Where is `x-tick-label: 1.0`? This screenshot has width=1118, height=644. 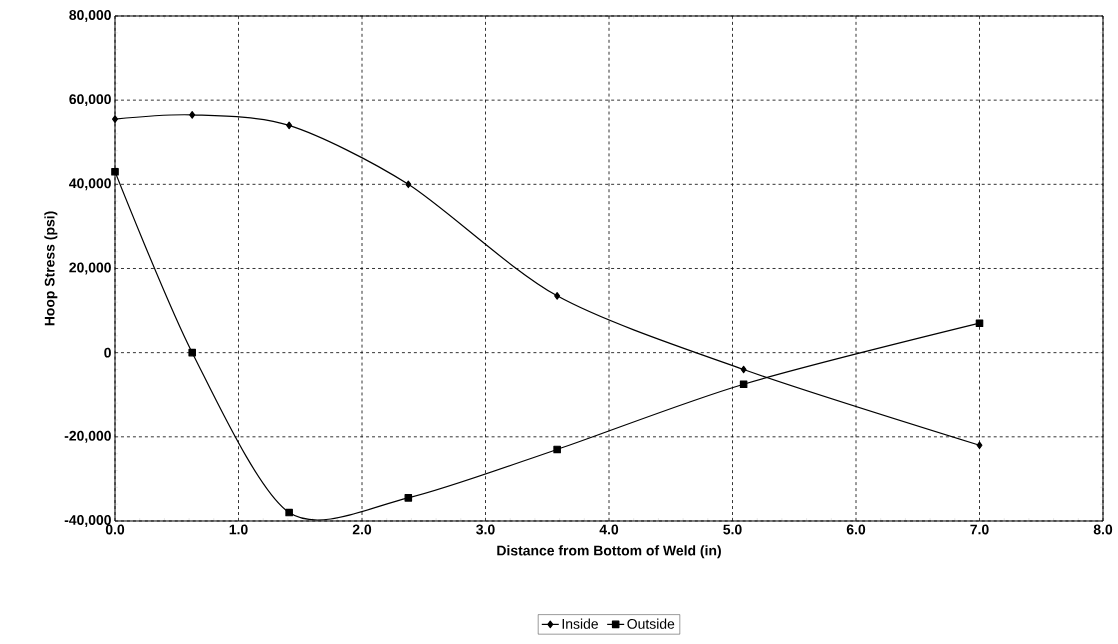
x-tick-label: 1.0 is located at coordinates (238, 529).